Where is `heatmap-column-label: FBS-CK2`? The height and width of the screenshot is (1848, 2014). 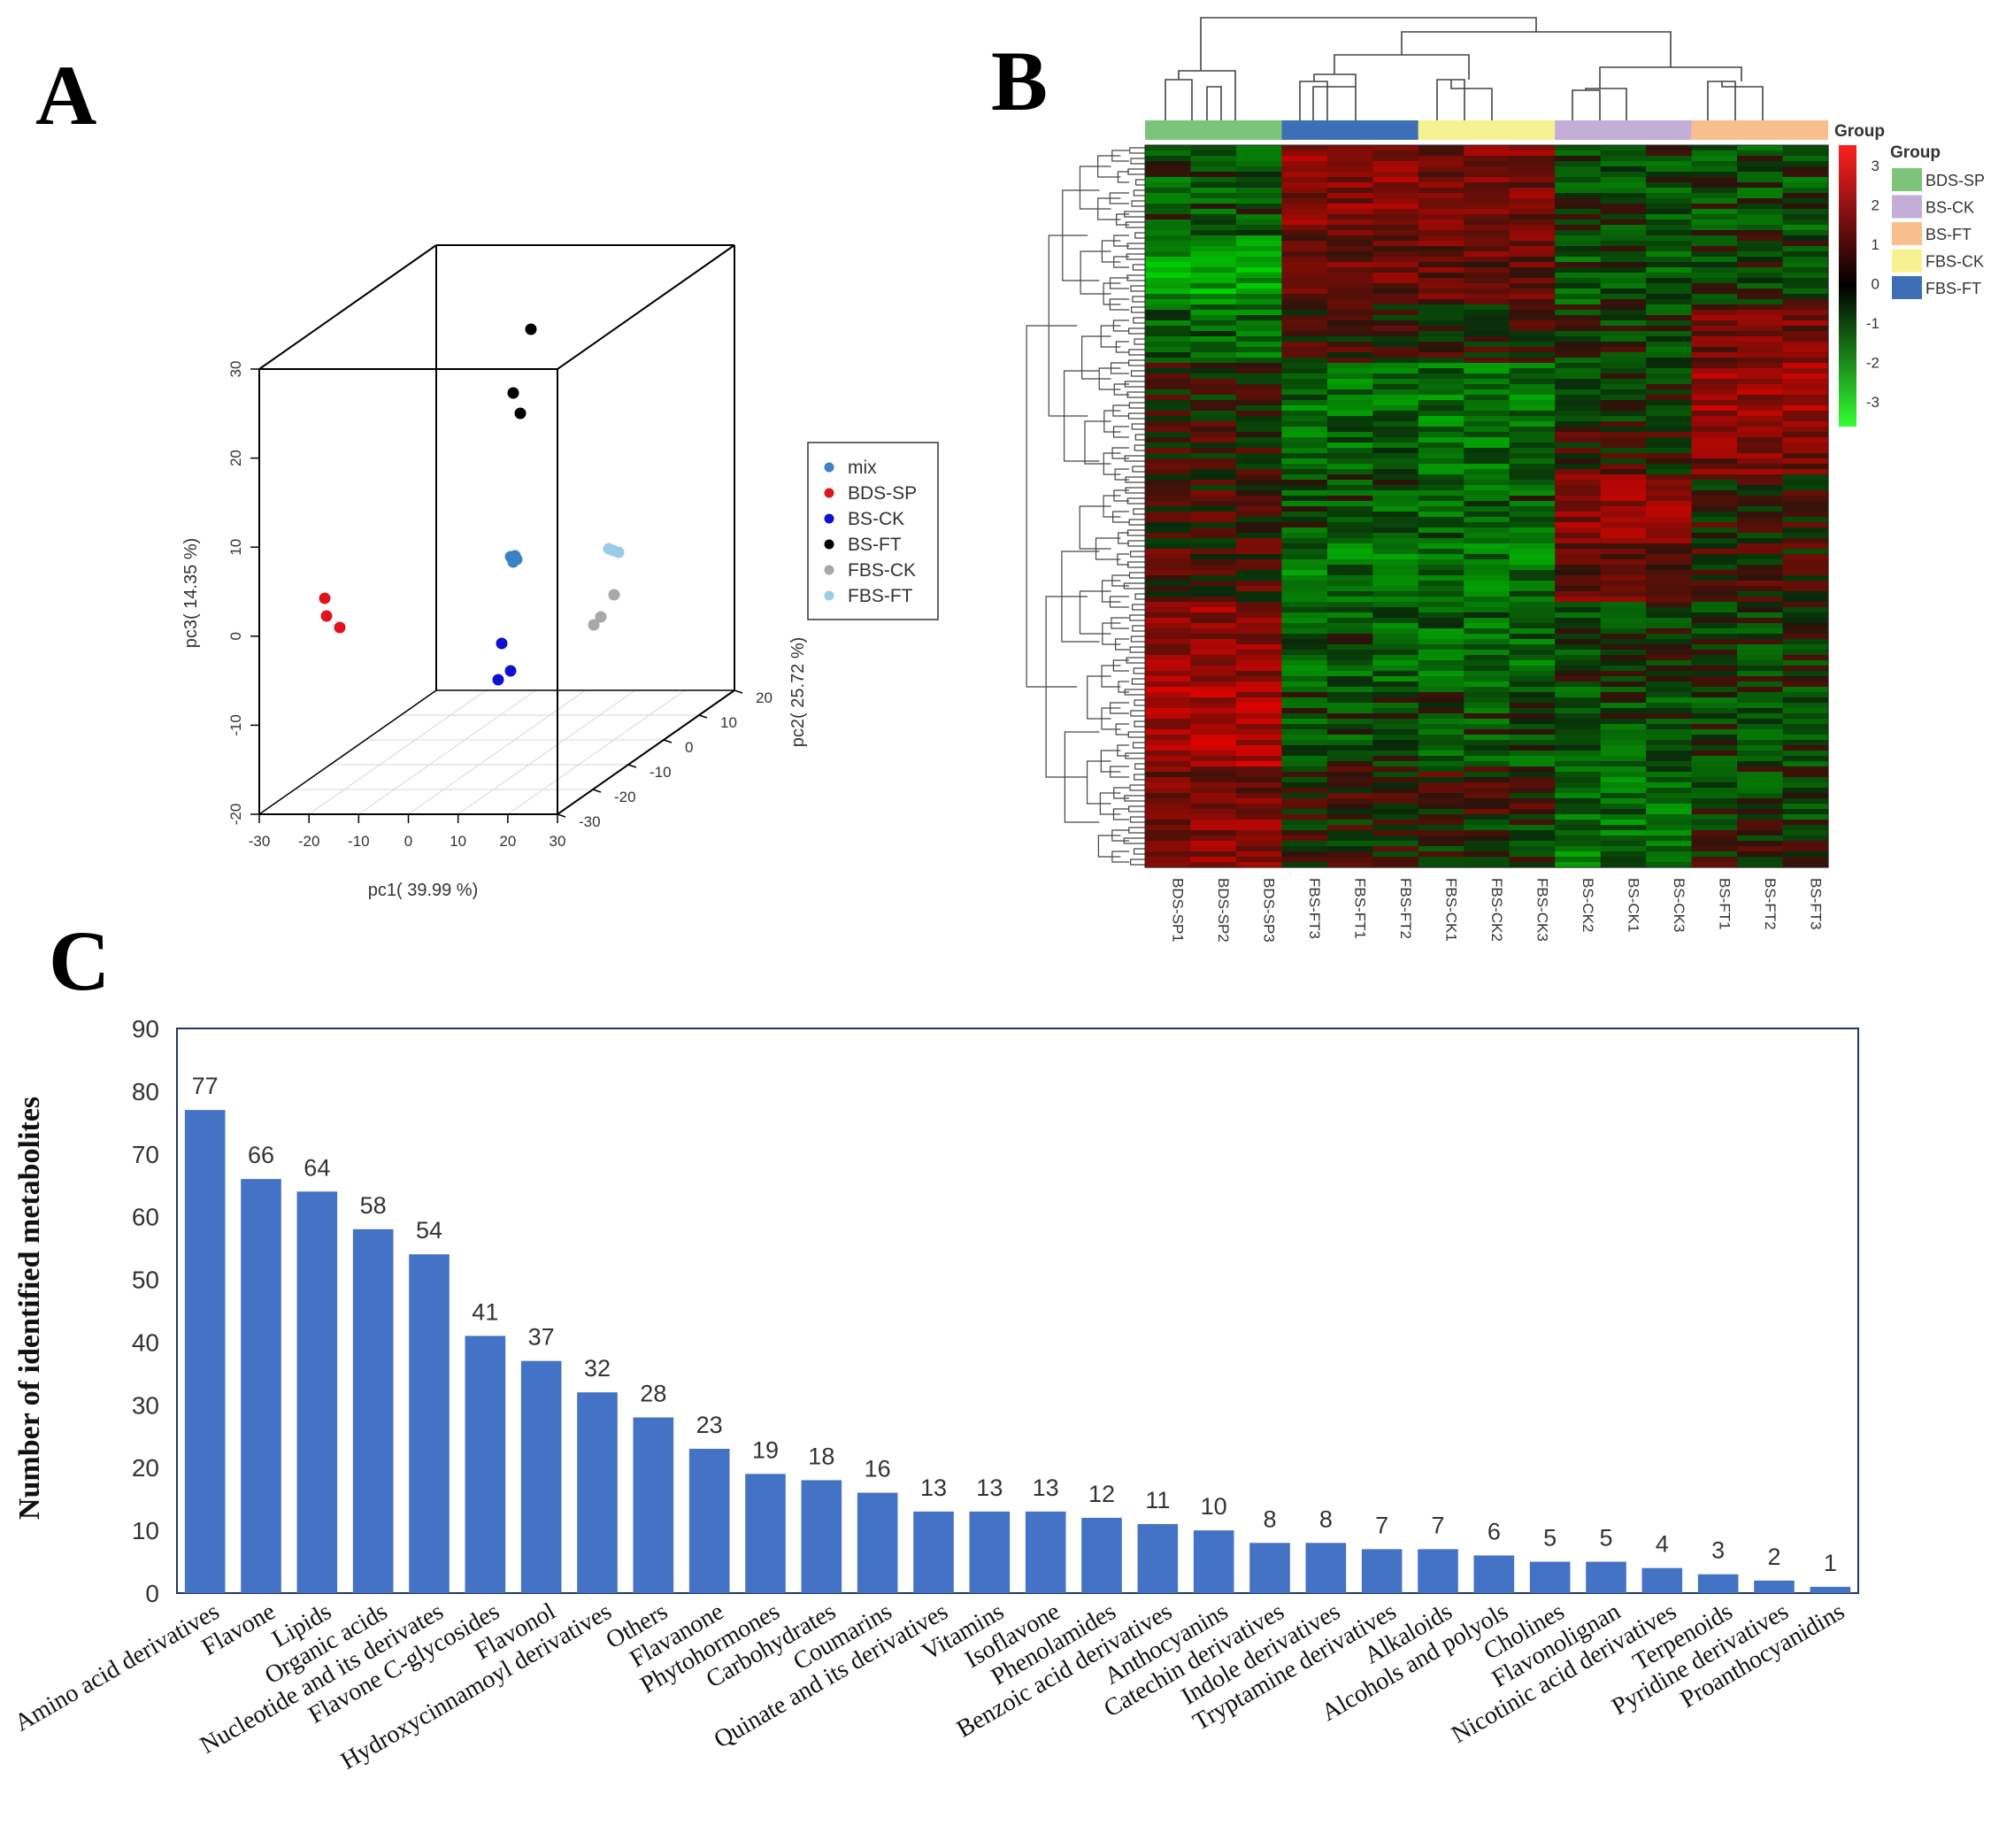 heatmap-column-label: FBS-CK2 is located at coordinates (1496, 910).